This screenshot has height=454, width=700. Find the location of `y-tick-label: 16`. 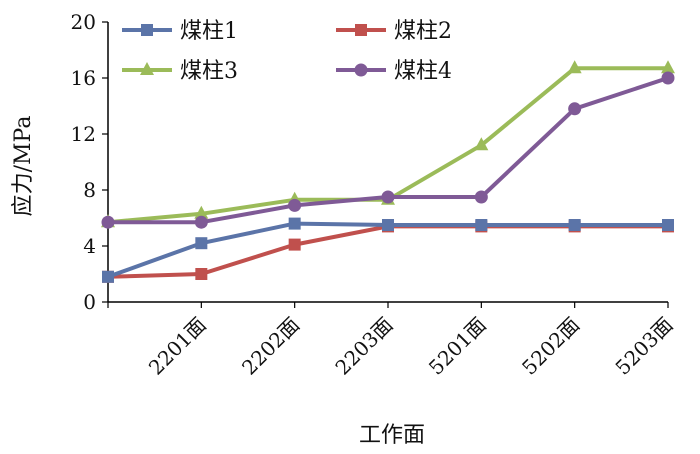

y-tick-label: 16 is located at coordinates (83, 78).